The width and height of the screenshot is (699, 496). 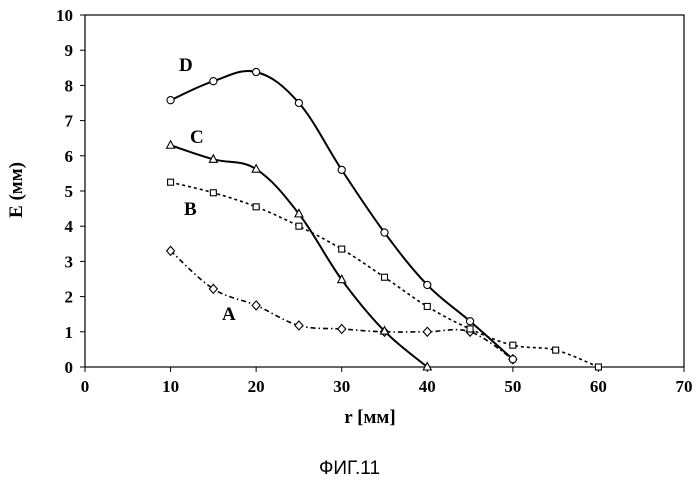 What do you see at coordinates (256, 386) in the screenshot?
I see `x-tick-label: 20` at bounding box center [256, 386].